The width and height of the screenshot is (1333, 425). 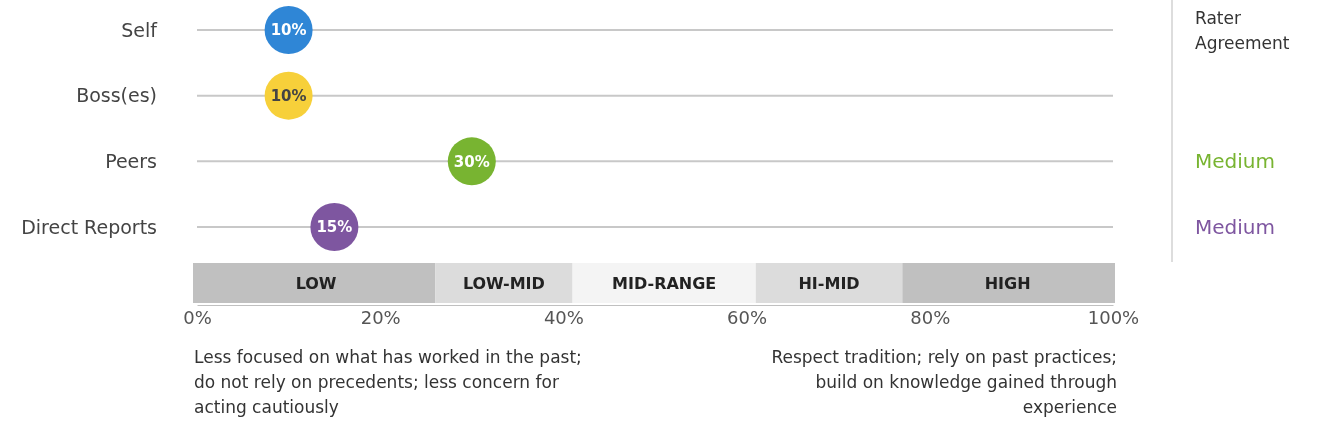 I want to click on text: Rater Agreement, so click(x=1242, y=30).